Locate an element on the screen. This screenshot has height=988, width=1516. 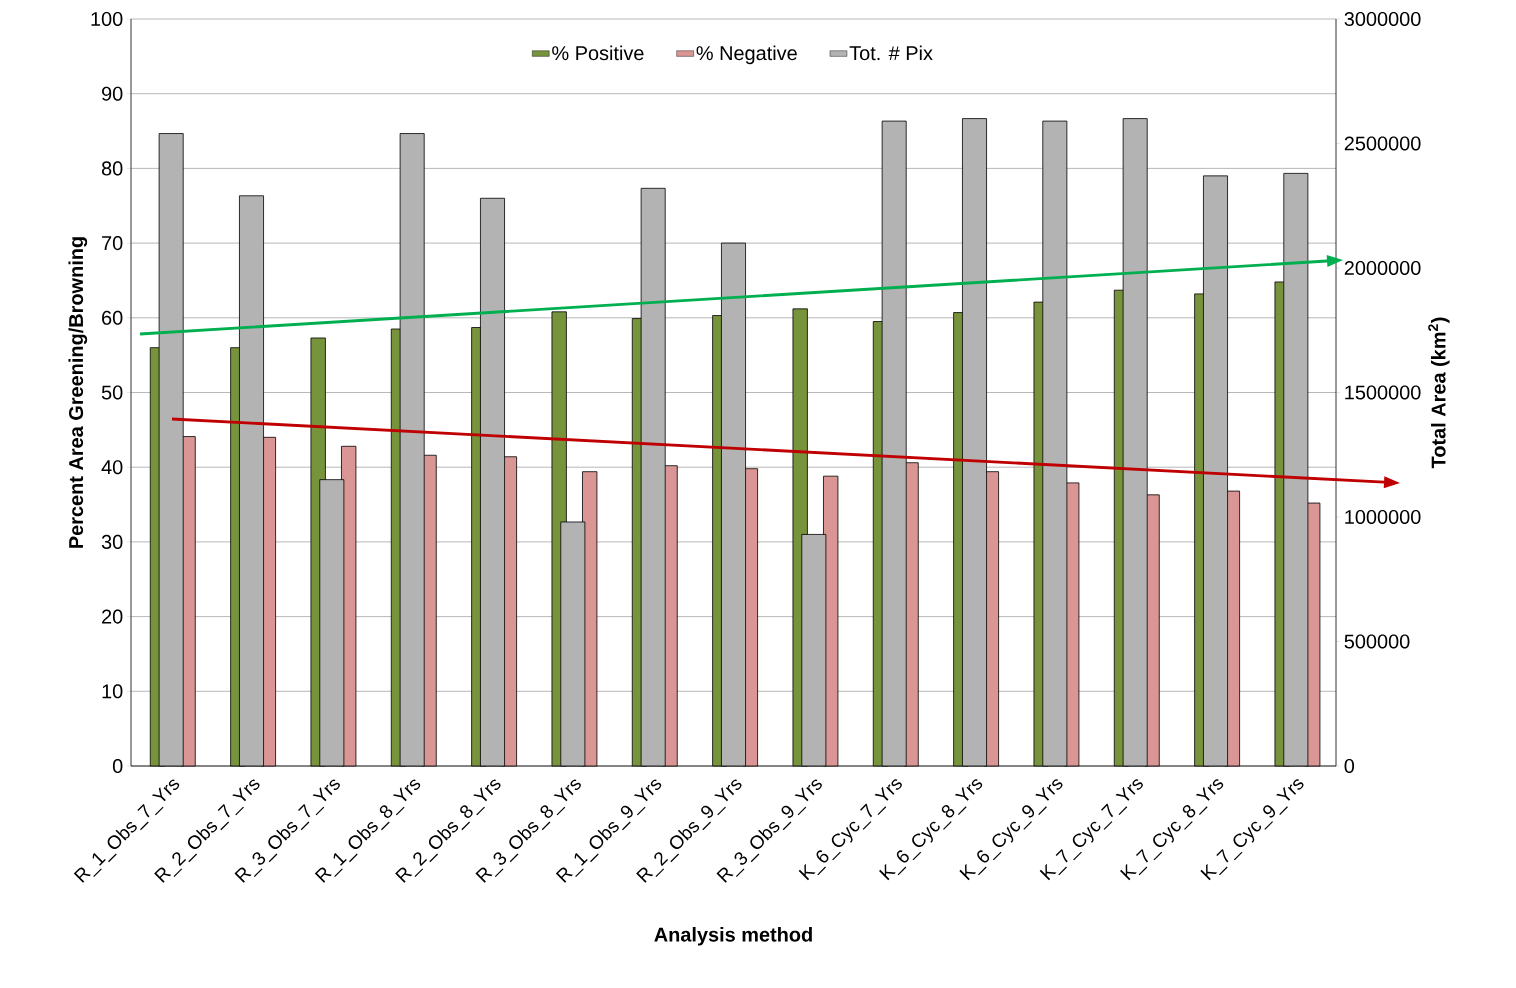
y-tick-label: 70 is located at coordinates (112, 243).